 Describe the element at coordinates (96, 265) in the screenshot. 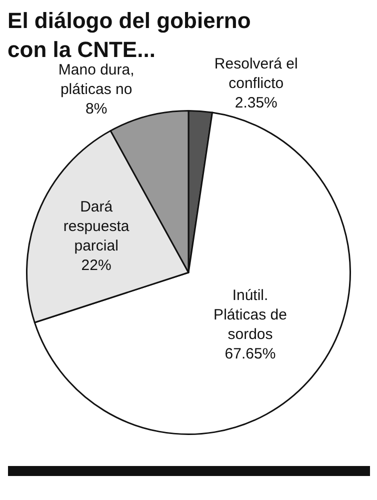

I see `data-label: 22%` at that location.